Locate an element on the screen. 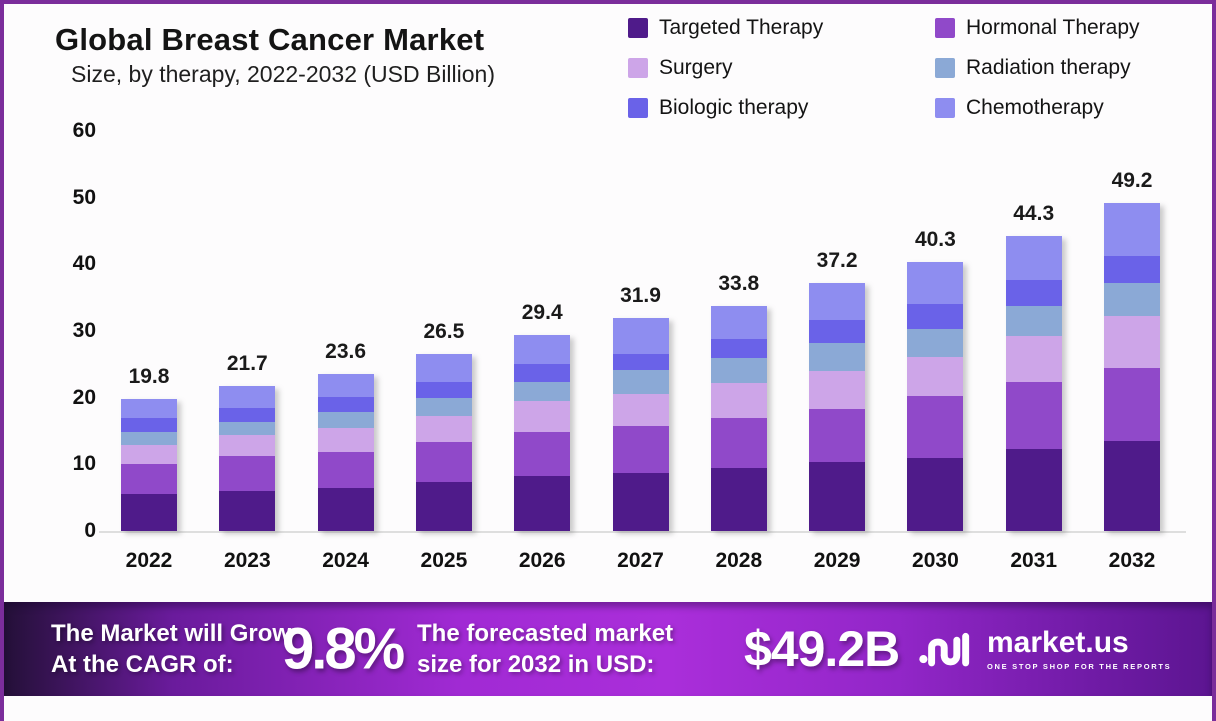  segment-biologic-therapy-2025 is located at coordinates (443, 389).